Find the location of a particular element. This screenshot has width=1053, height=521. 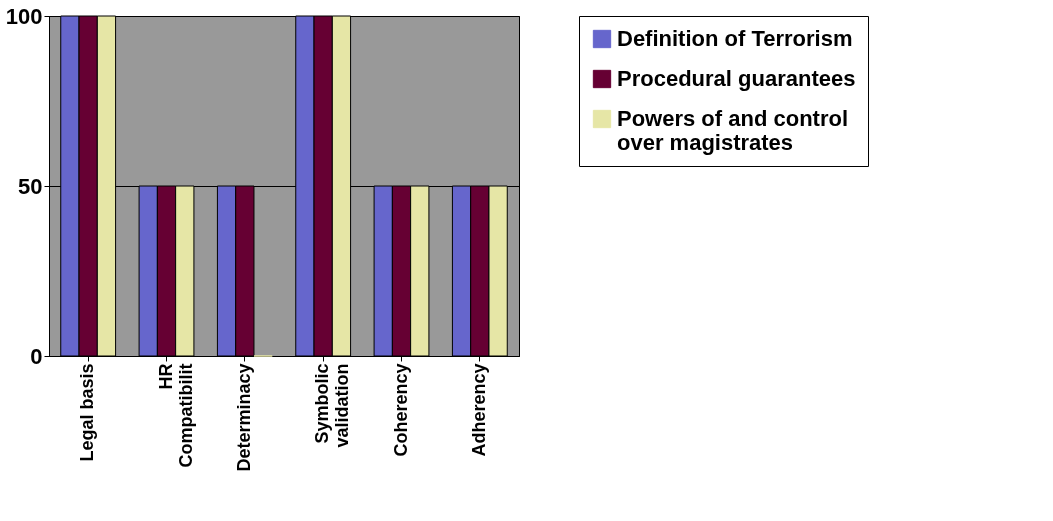

y-tick-label: 50 is located at coordinates (30, 186).